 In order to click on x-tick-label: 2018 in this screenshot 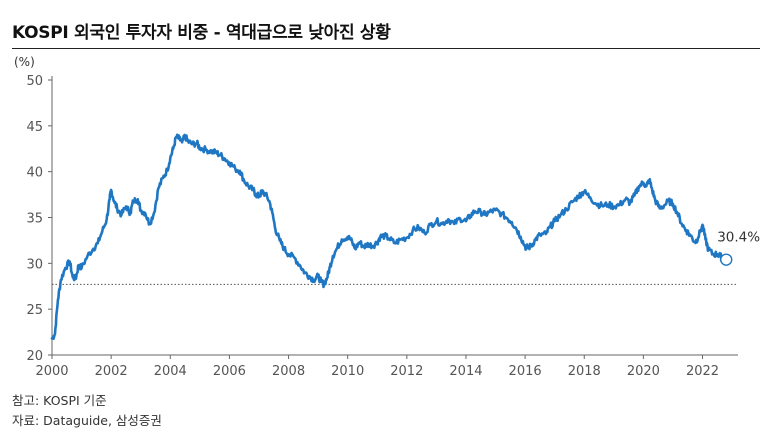, I will do `click(584, 371)`.